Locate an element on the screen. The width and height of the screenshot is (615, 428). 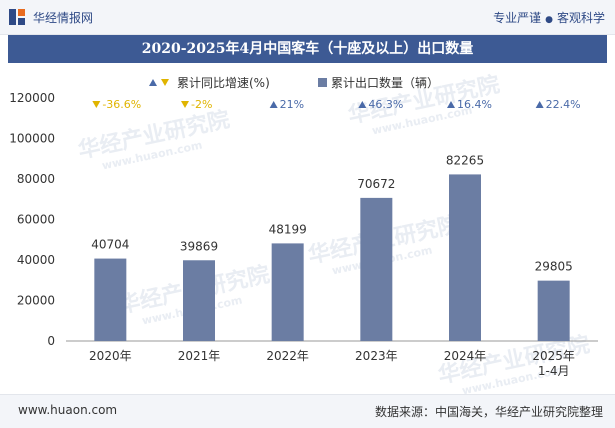
tagline-right: 客观科学 is located at coordinates (580, 18).